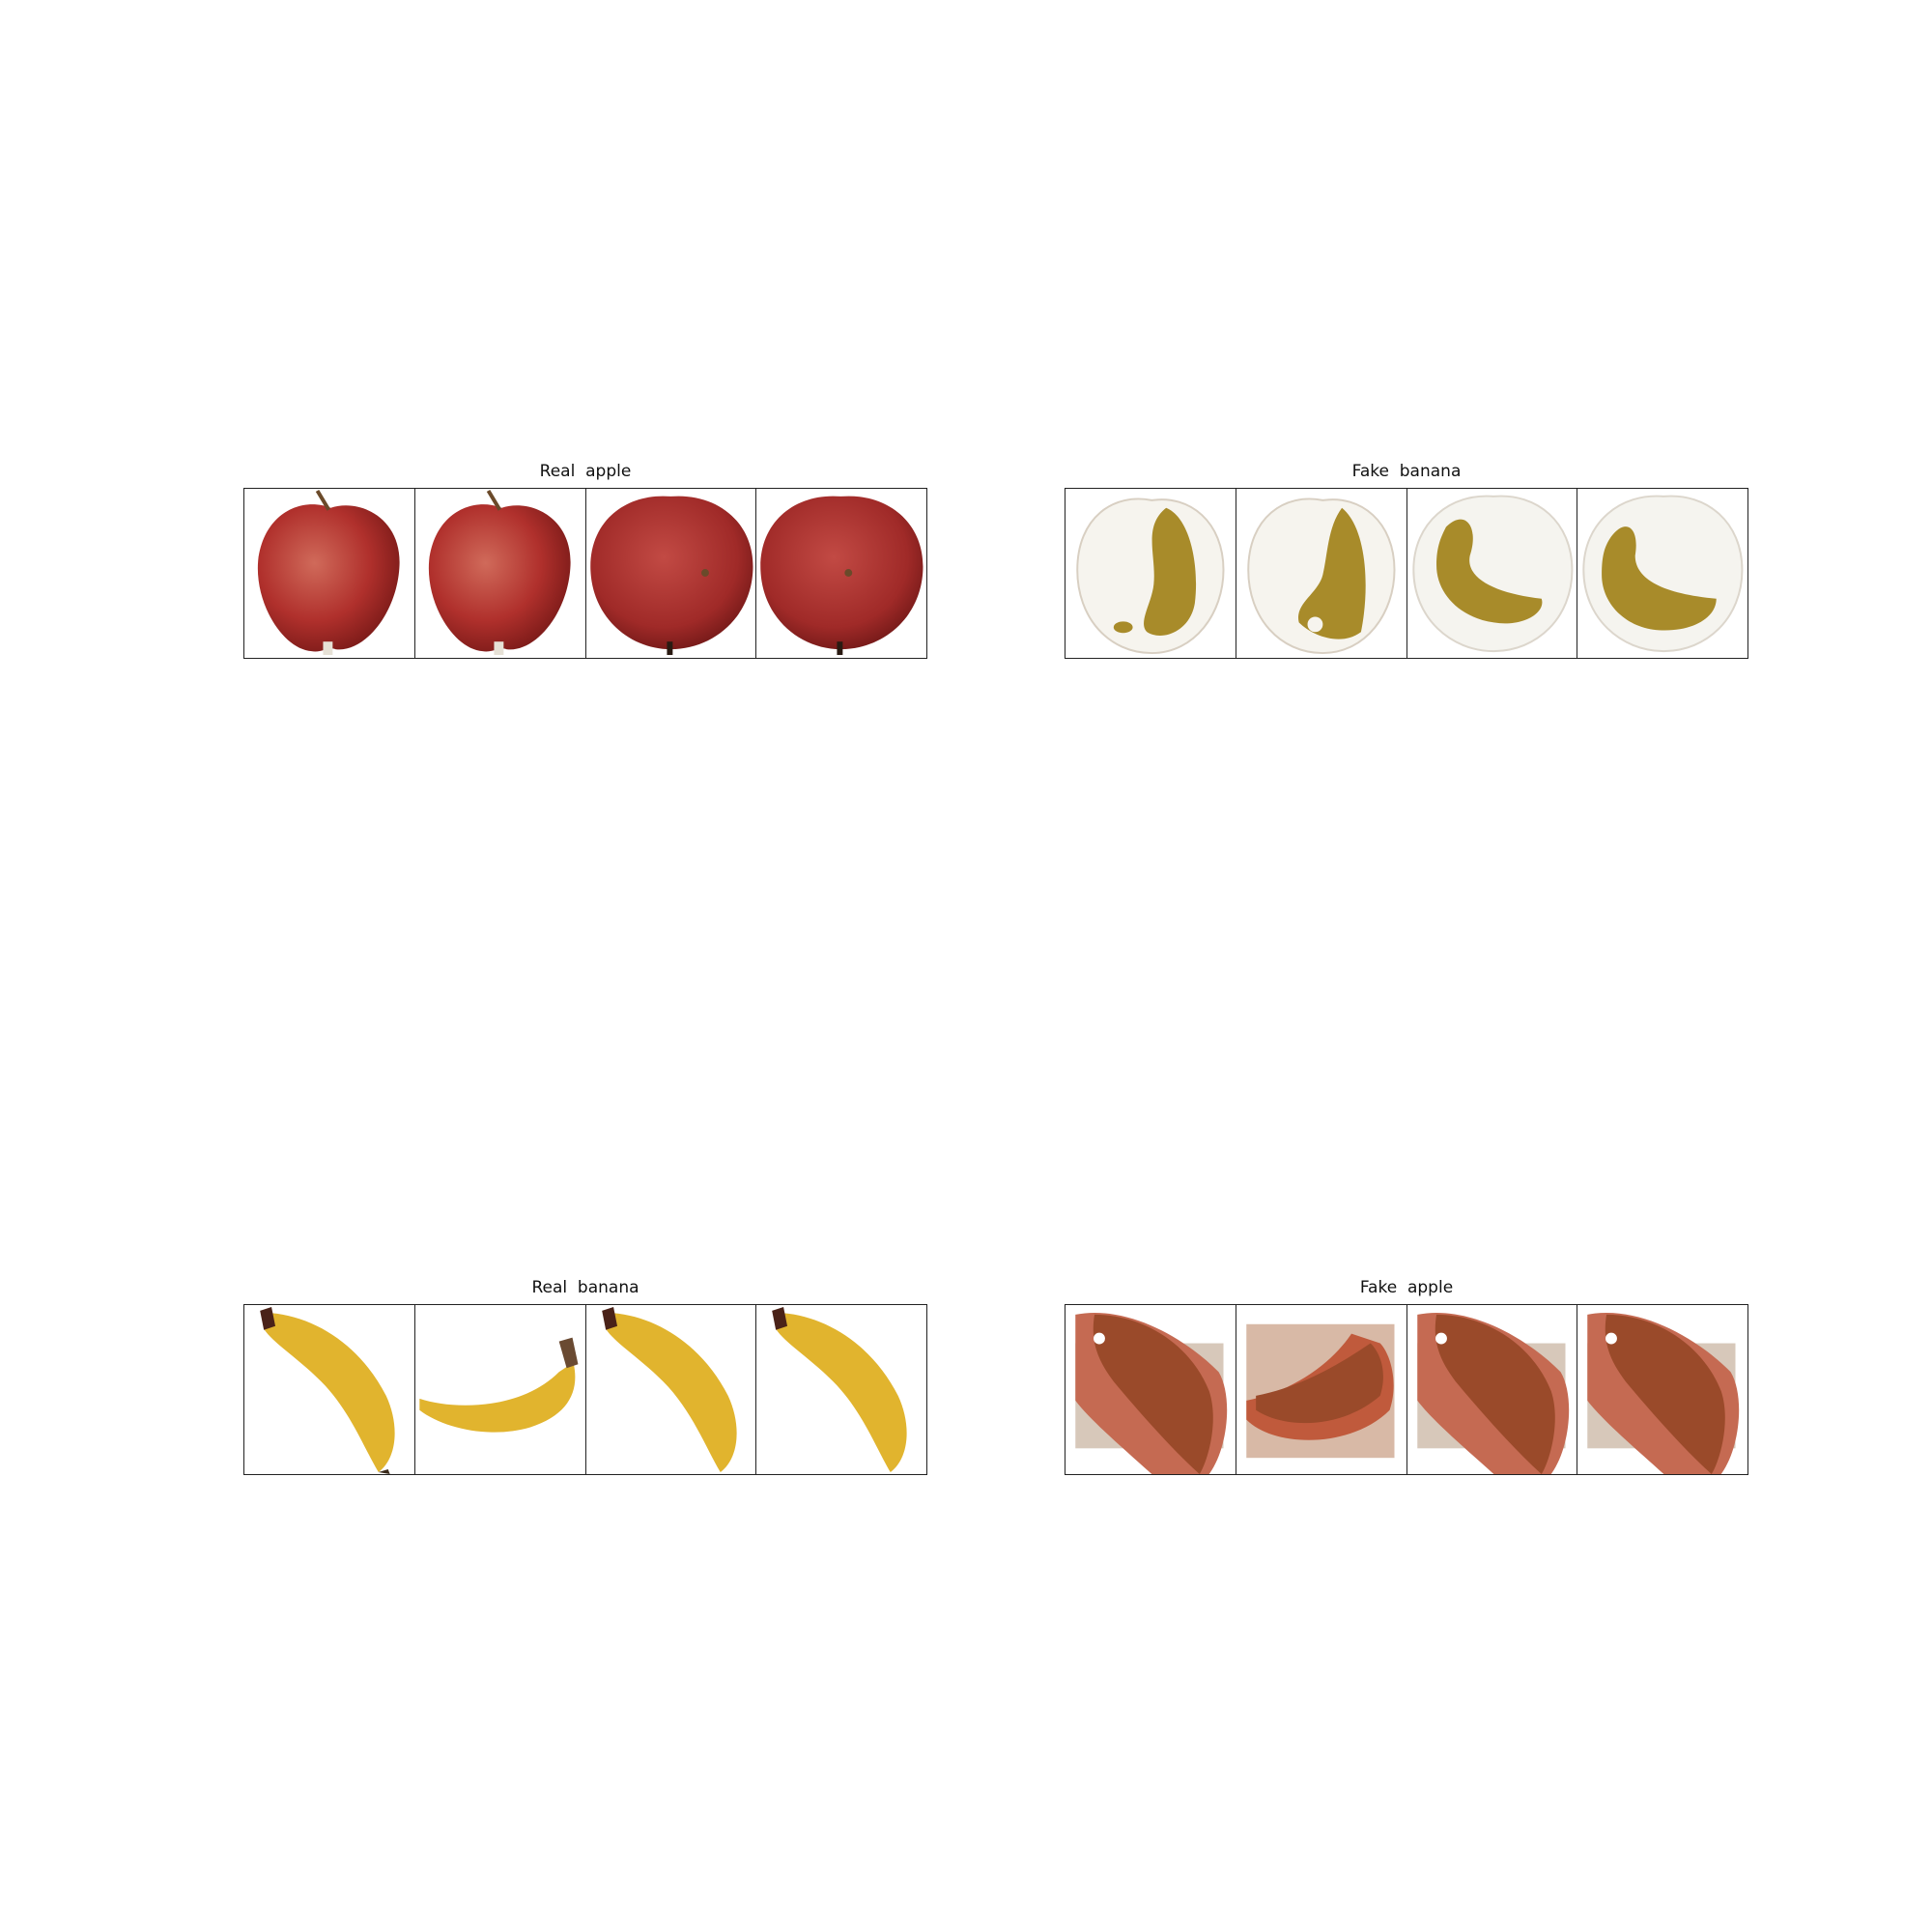  What do you see at coordinates (585, 471) in the screenshot?
I see `panel-title: Real apple` at bounding box center [585, 471].